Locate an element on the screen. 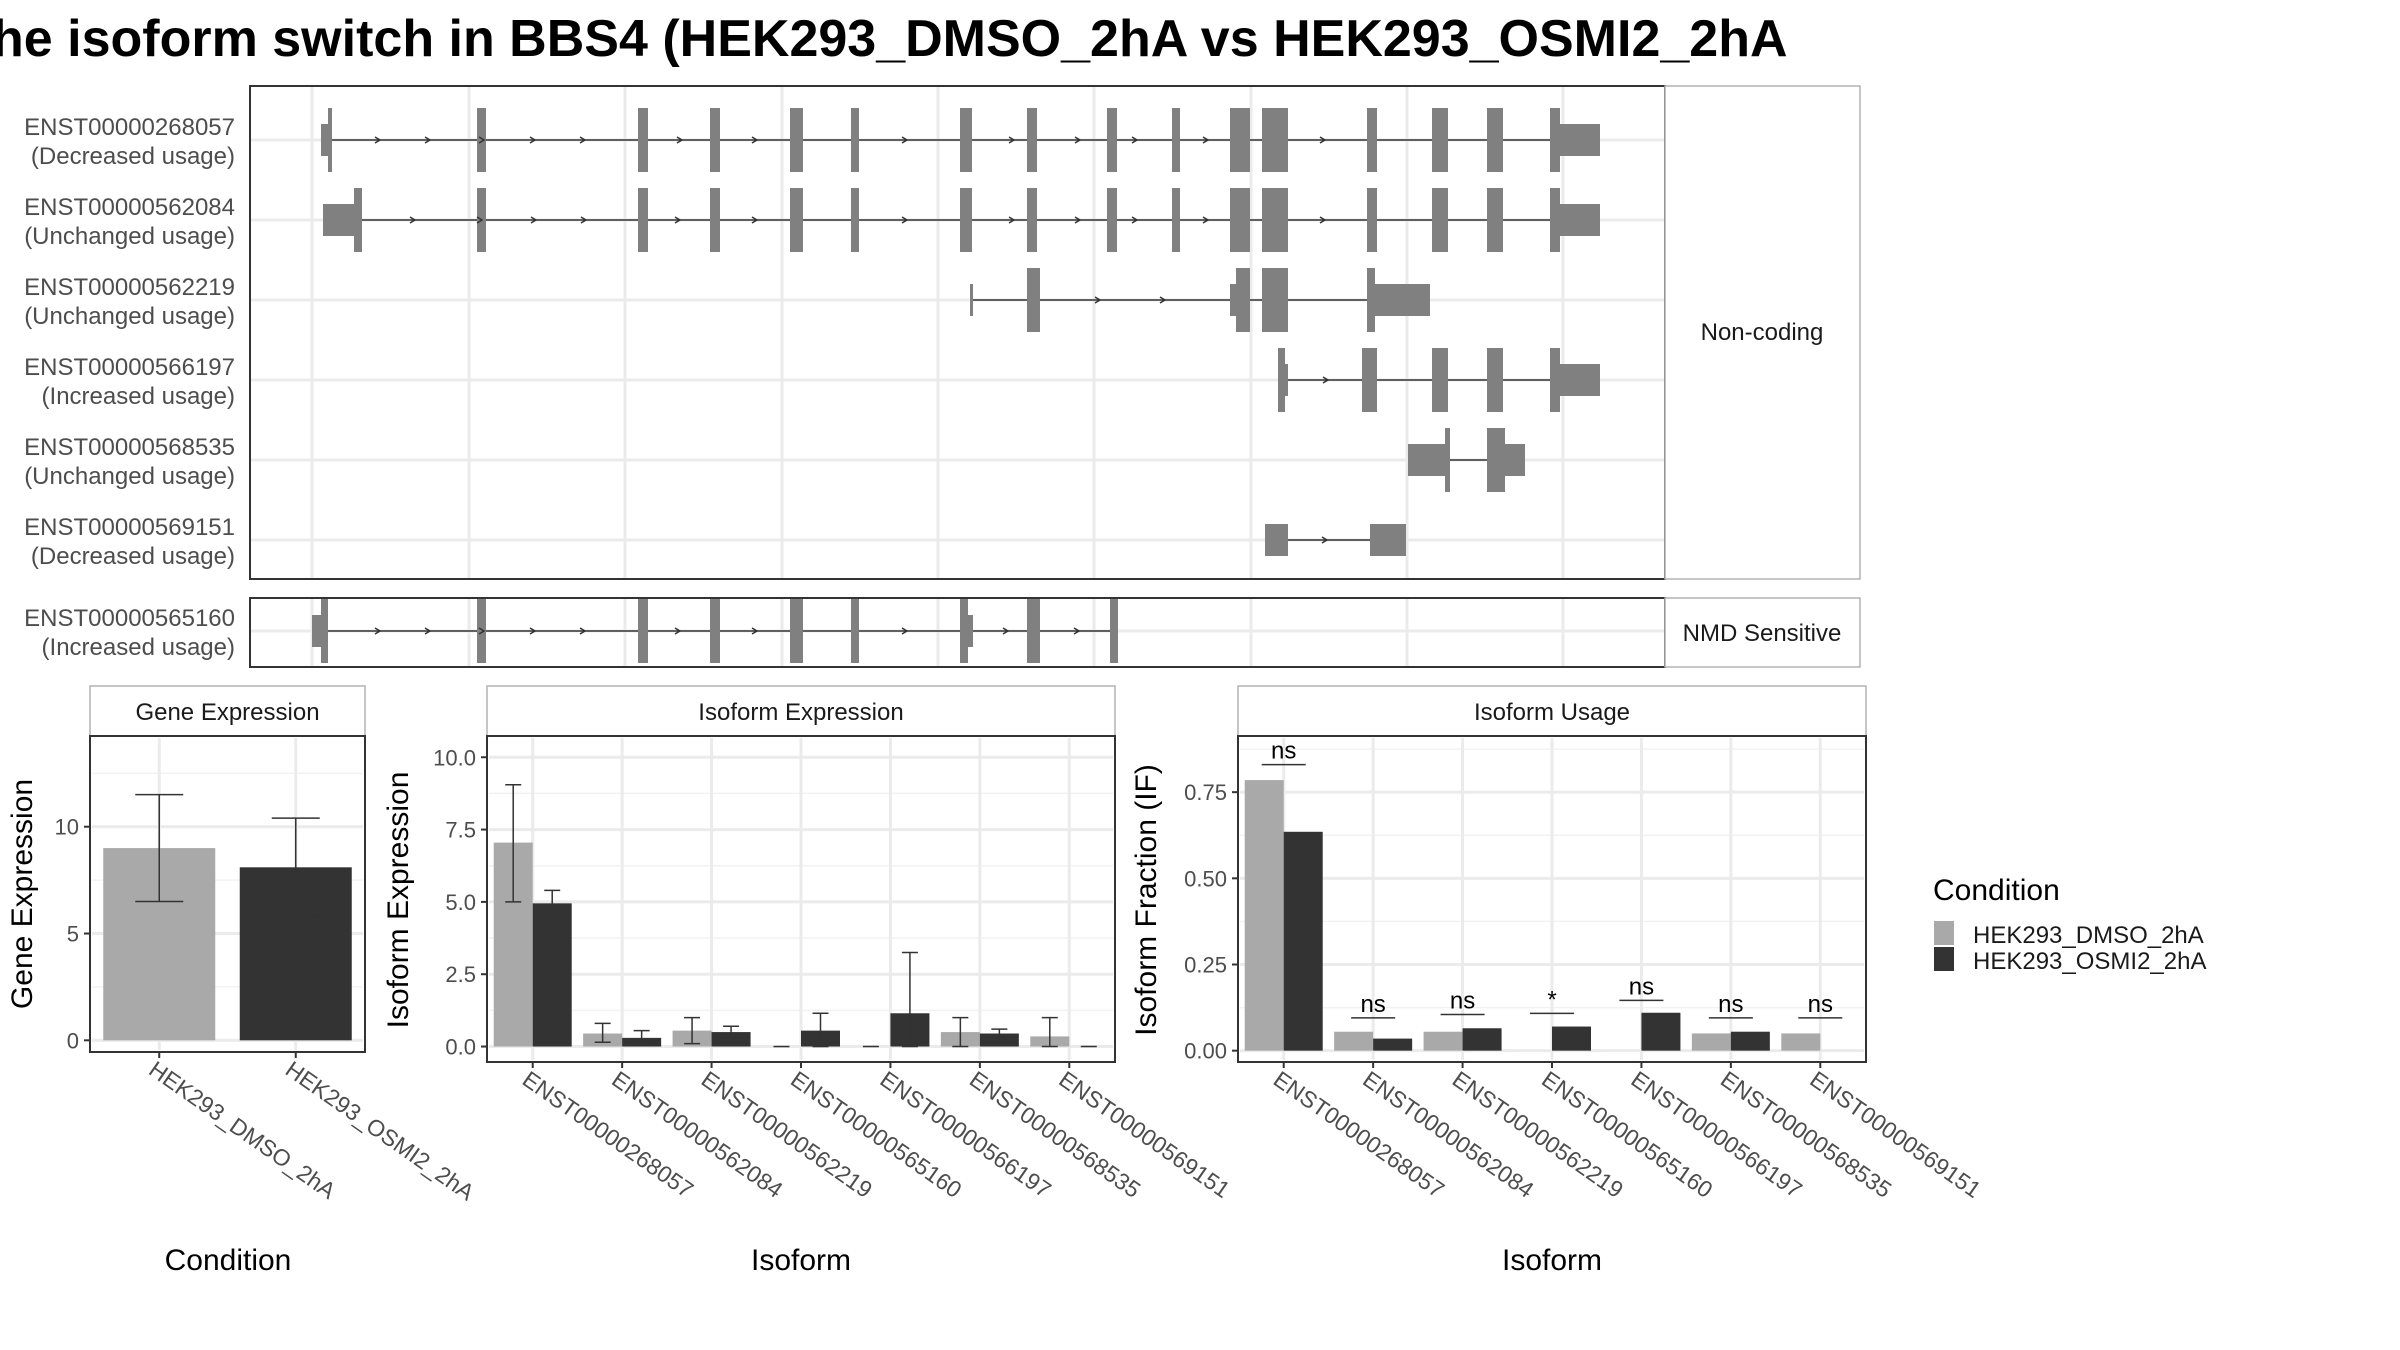  gene-expression-xlabel: Condition is located at coordinates (228, 1260).